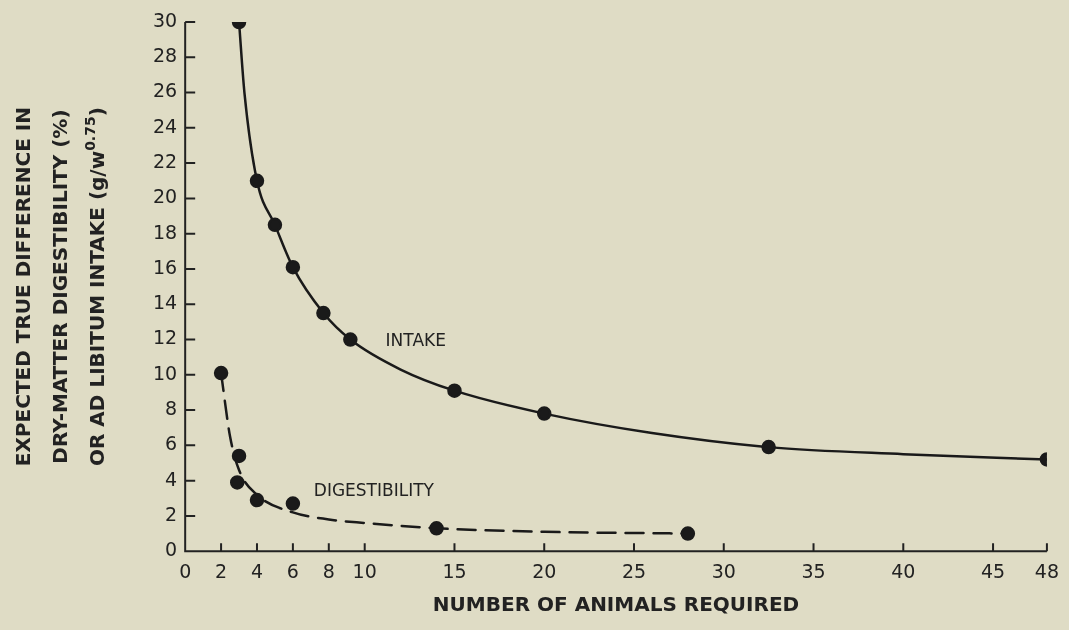 The height and width of the screenshot is (630, 1069). What do you see at coordinates (165, 231) in the screenshot?
I see `y-tick-label: 18` at bounding box center [165, 231].